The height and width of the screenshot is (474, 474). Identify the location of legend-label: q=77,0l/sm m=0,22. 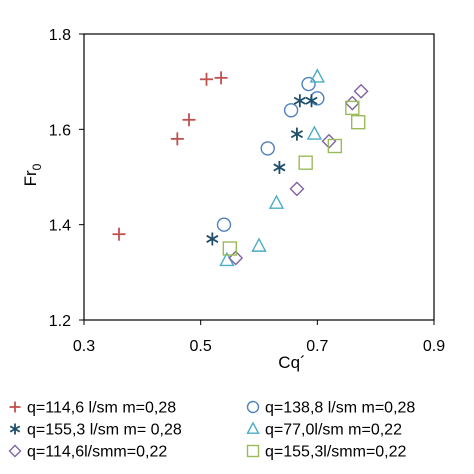
(333, 430).